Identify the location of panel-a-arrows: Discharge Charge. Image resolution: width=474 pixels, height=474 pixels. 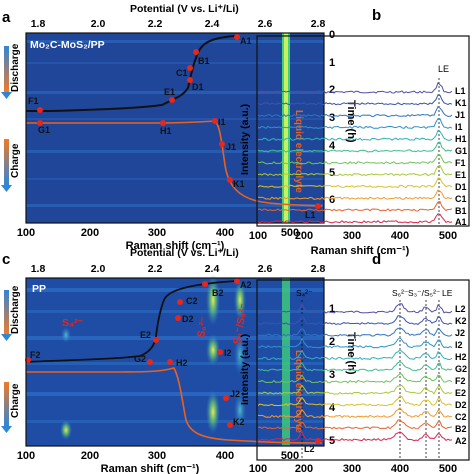
(11, 117).